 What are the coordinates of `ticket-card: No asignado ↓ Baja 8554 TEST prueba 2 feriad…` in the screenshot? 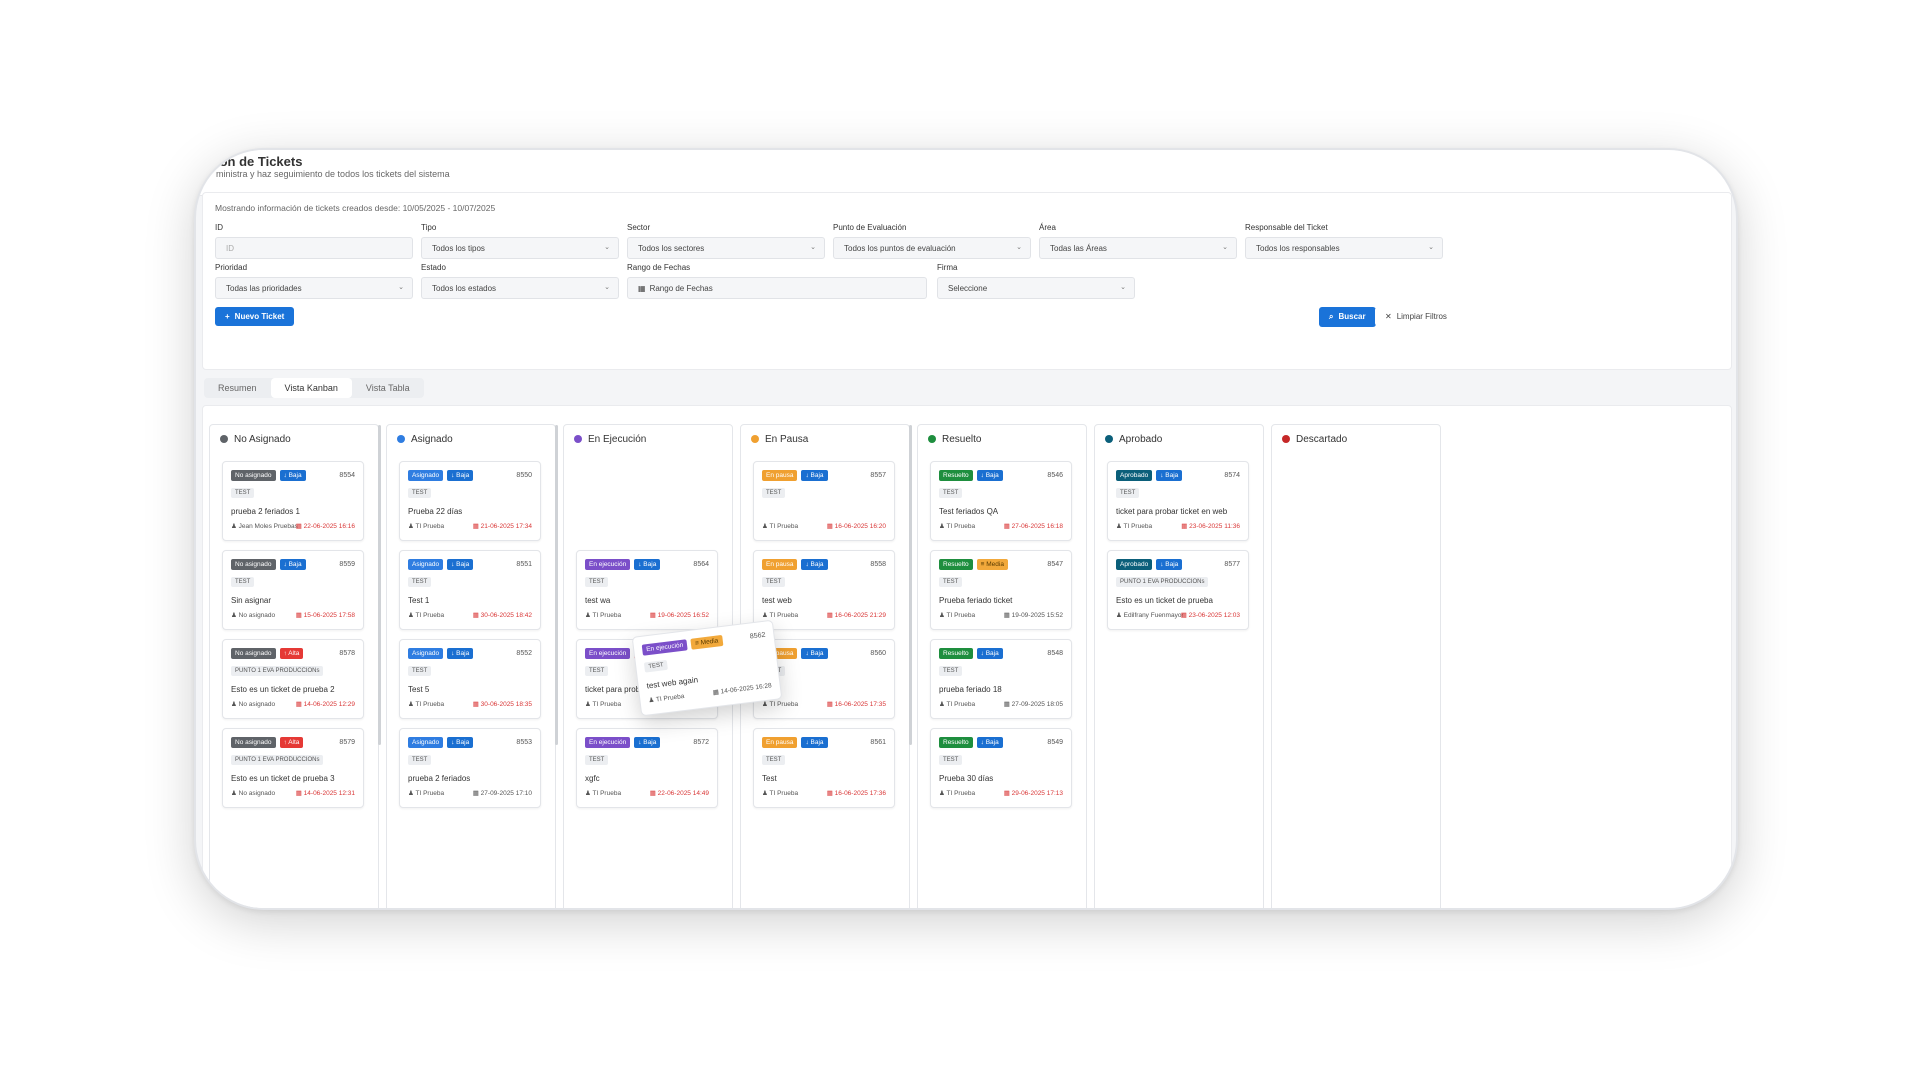 It's located at (293, 501).